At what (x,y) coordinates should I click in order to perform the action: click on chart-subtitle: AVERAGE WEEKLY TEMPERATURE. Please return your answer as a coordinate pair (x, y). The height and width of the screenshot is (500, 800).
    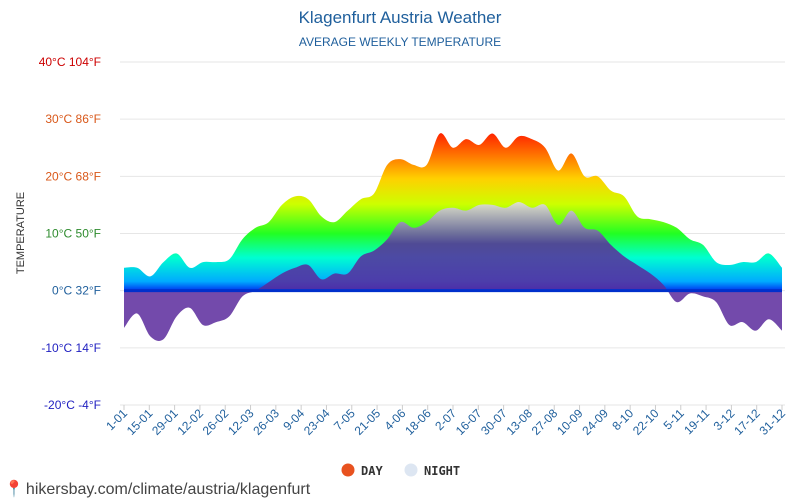
    Looking at the image, I should click on (400, 42).